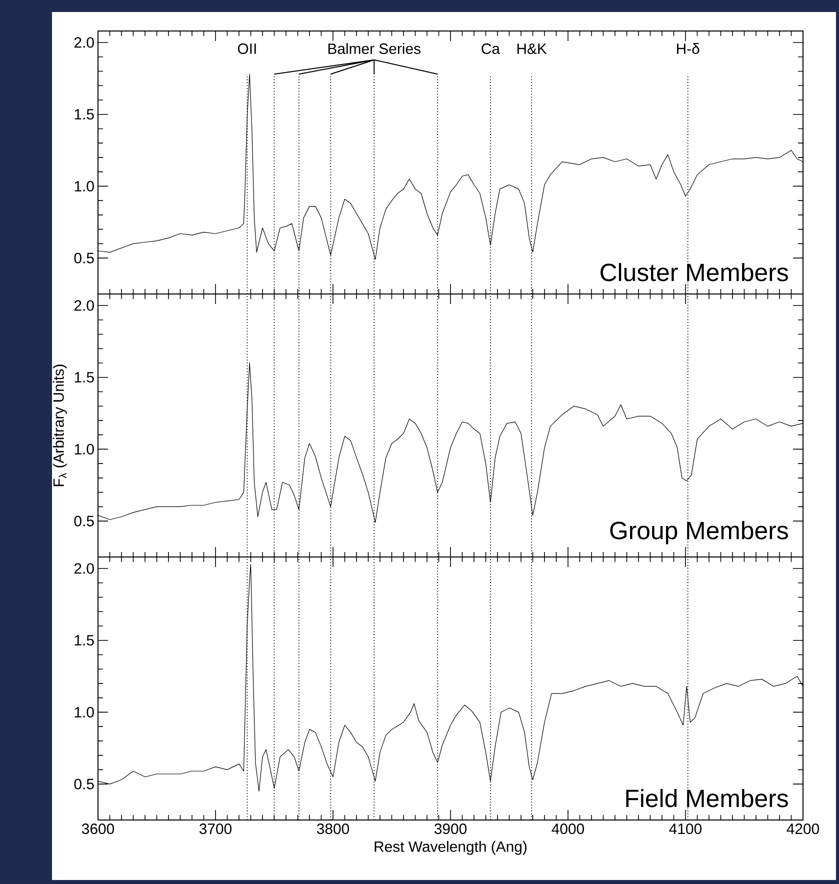 The width and height of the screenshot is (839, 884). I want to click on ref-line-label: H&K, so click(532, 49).